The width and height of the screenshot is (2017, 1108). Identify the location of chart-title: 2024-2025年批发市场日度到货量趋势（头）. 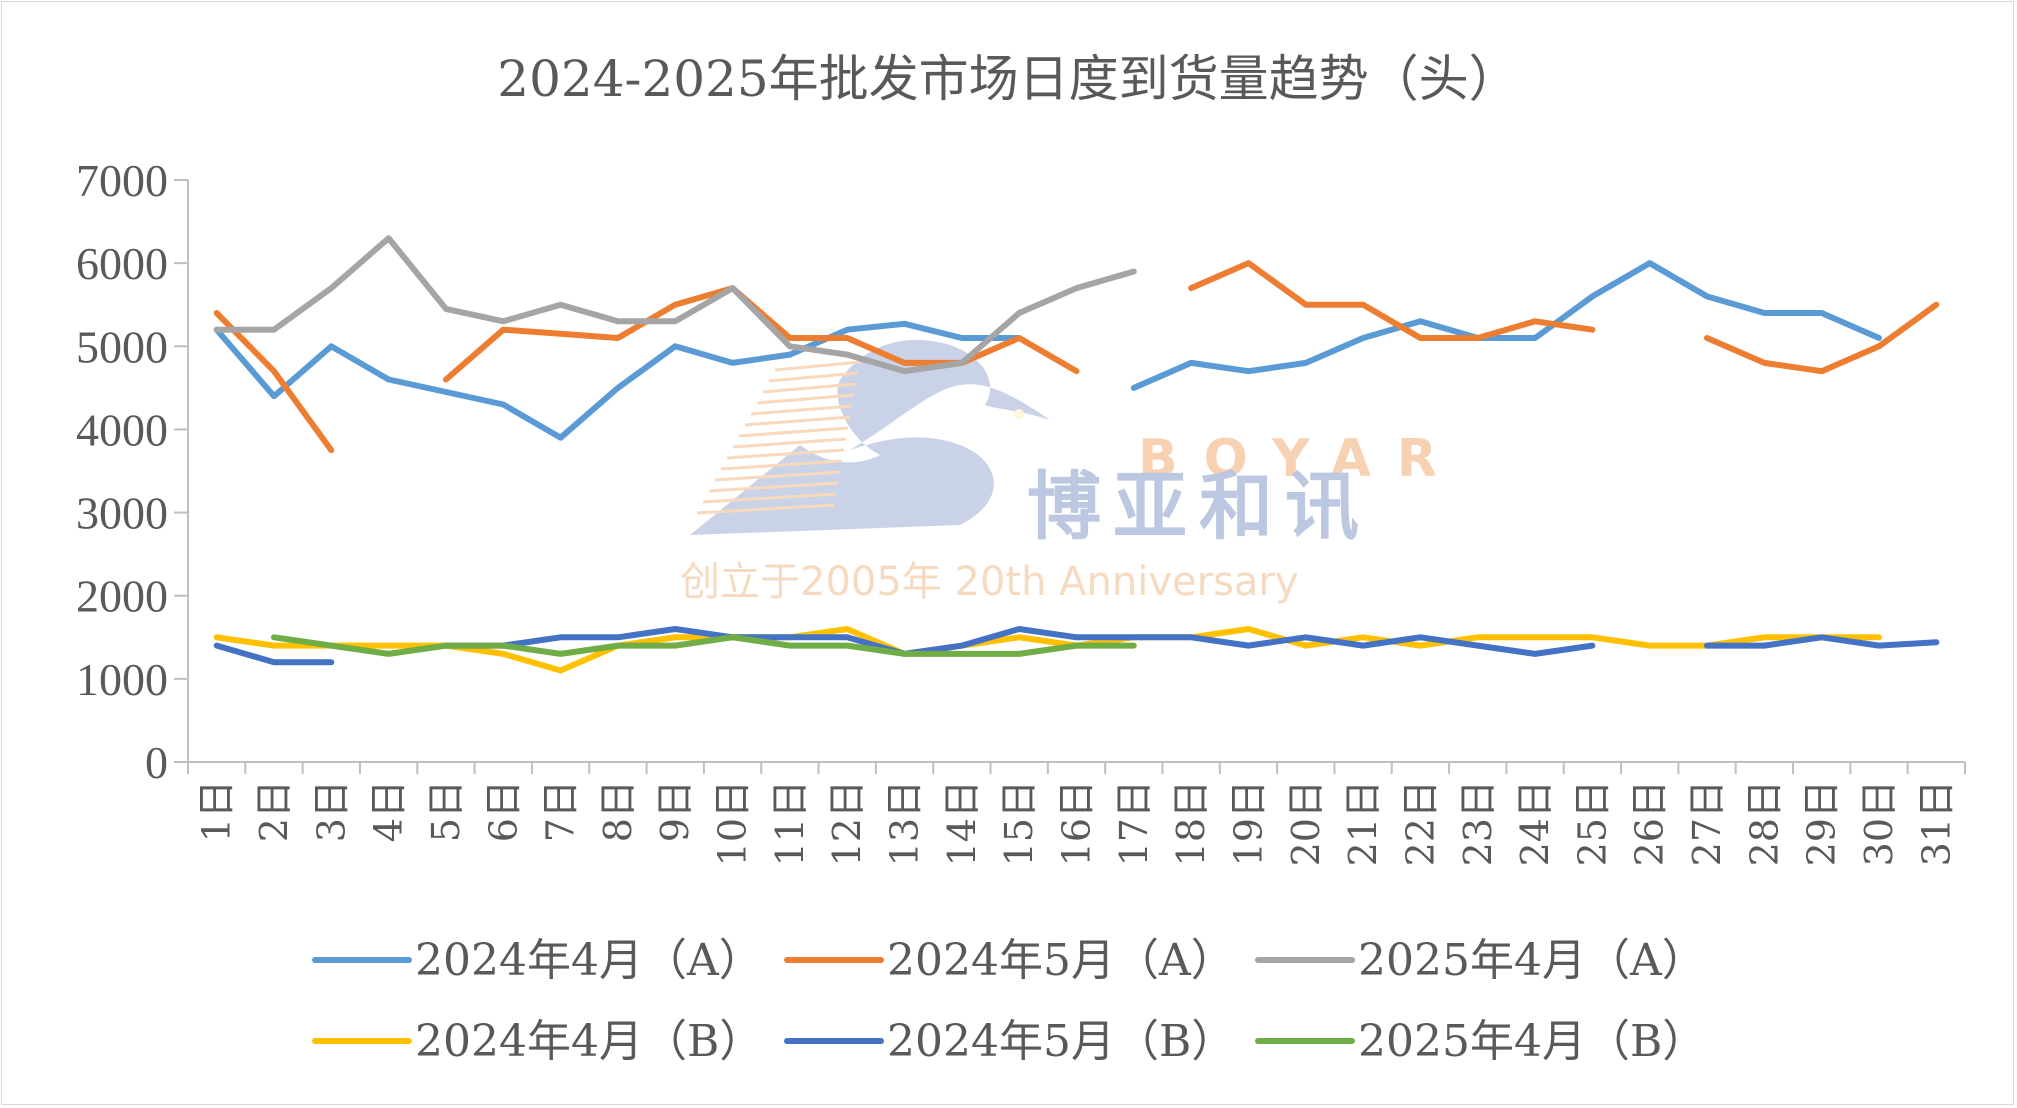
(1007, 79).